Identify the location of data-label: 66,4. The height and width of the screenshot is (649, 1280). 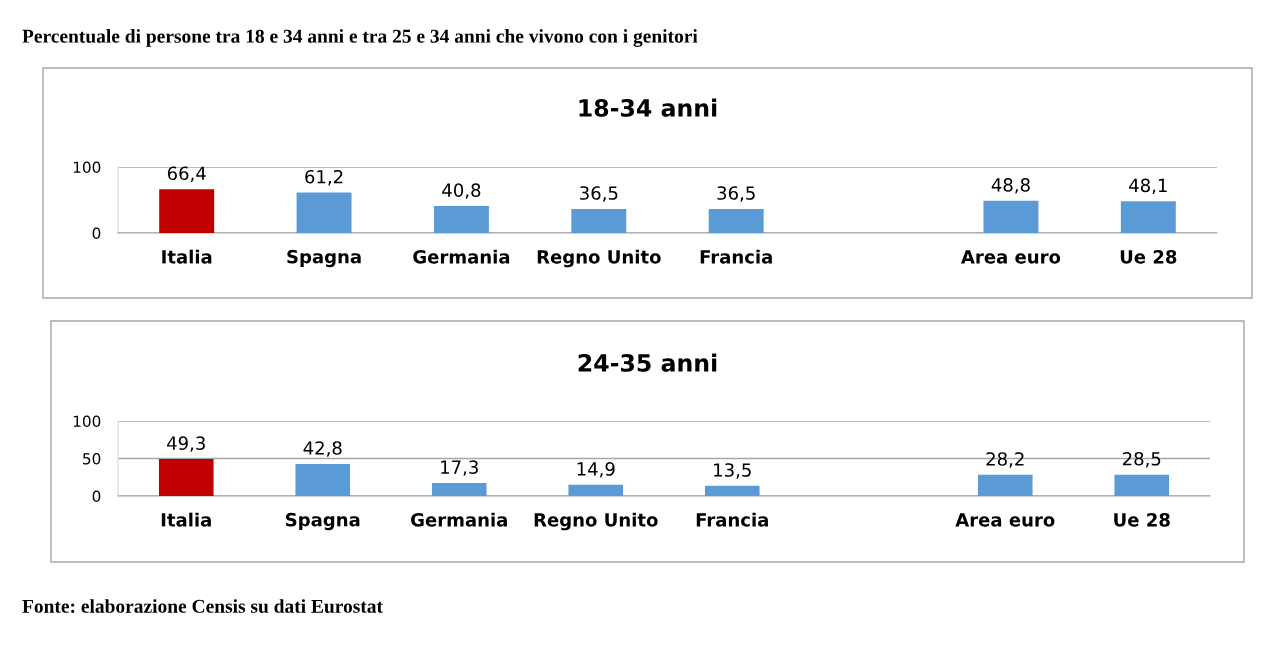
(186, 174).